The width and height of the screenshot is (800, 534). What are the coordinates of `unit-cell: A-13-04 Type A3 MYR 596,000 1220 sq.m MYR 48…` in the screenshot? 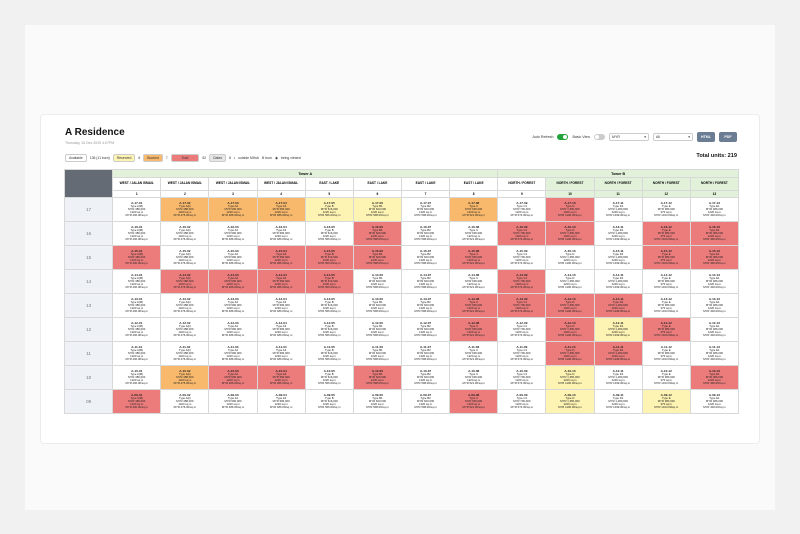 It's located at (281, 305).